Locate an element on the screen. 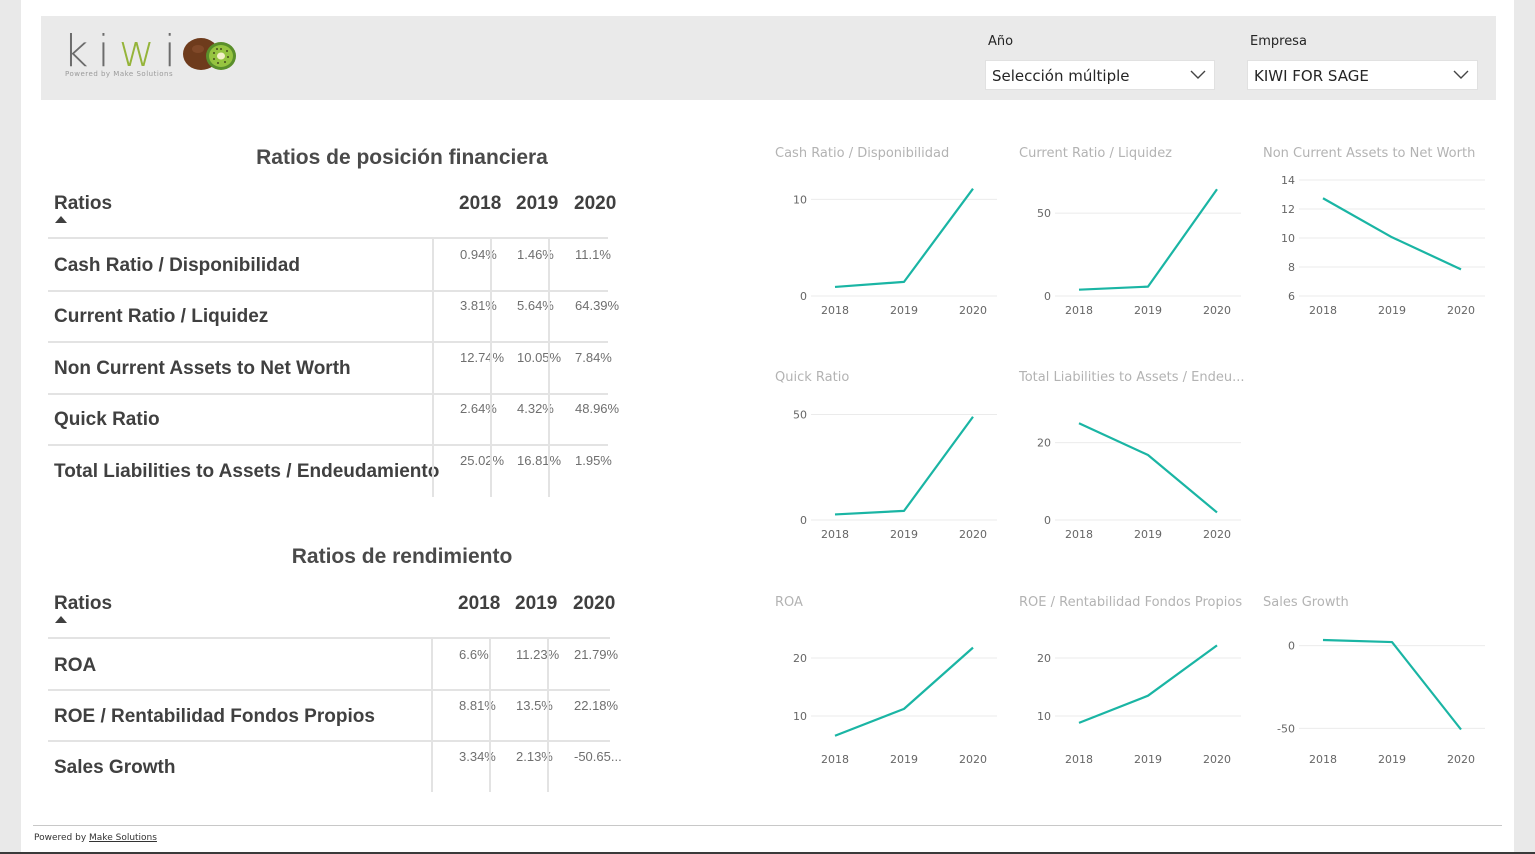 This screenshot has width=1535, height=854. chart-plot: 10 20 2018 2019 2020 is located at coordinates (1139, 705).